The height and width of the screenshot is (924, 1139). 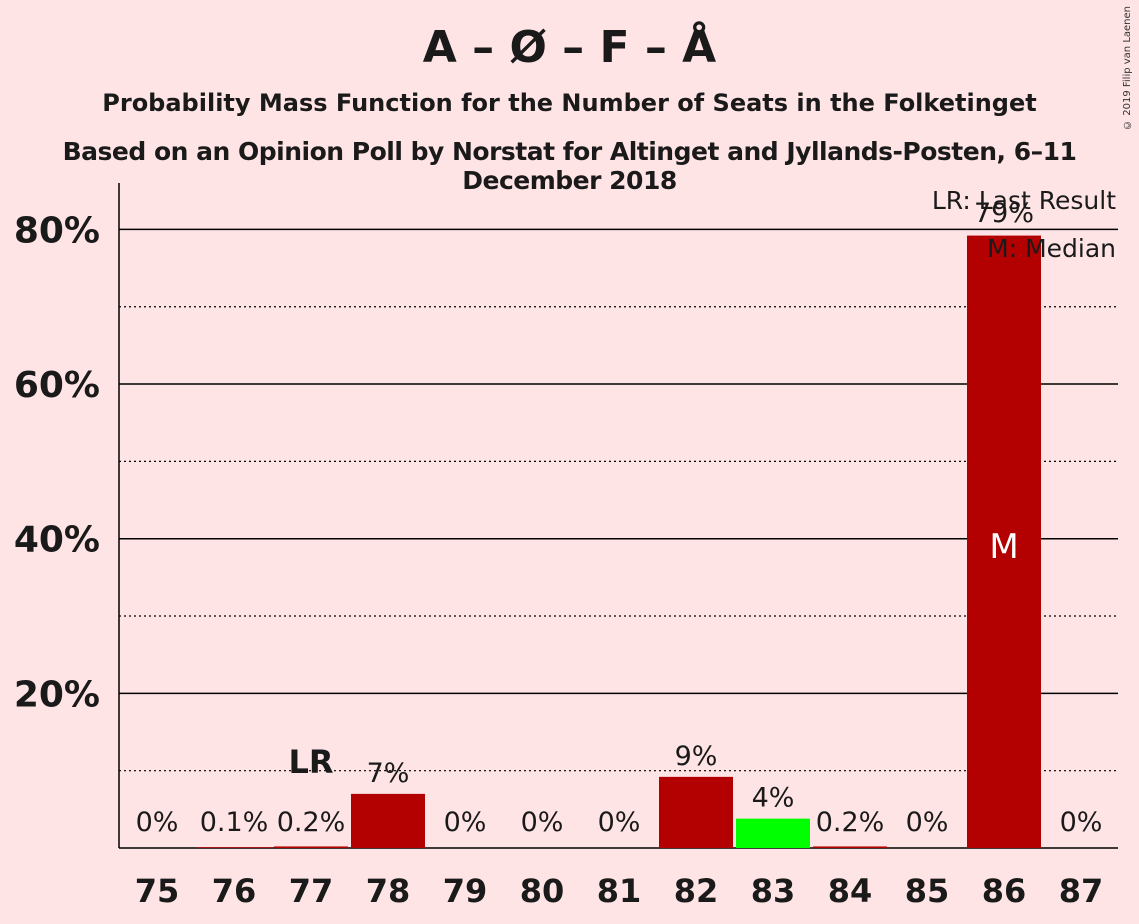 I want to click on y-tick-label: 20%, so click(x=57, y=694).